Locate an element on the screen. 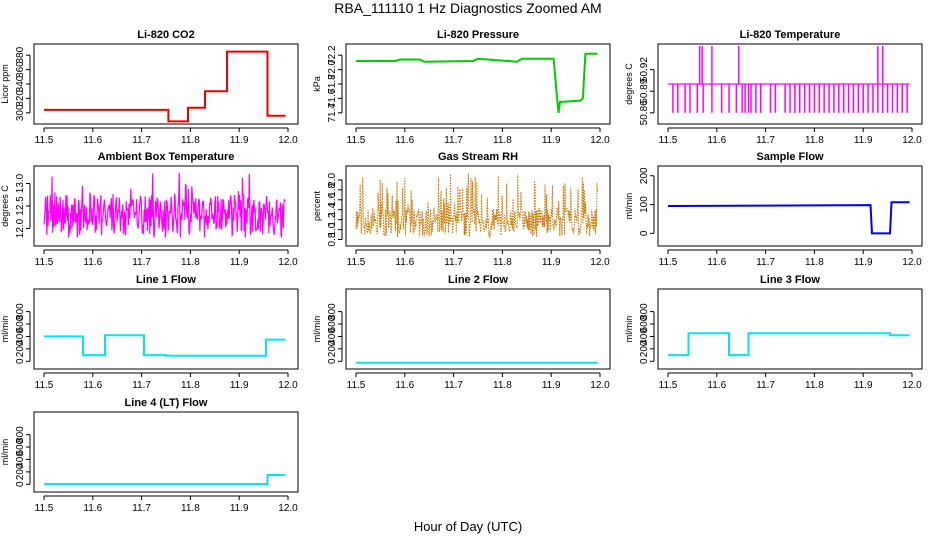 Image resolution: width=936 pixels, height=545 pixels. y-tick-label: 320 is located at coordinates (20, 98).